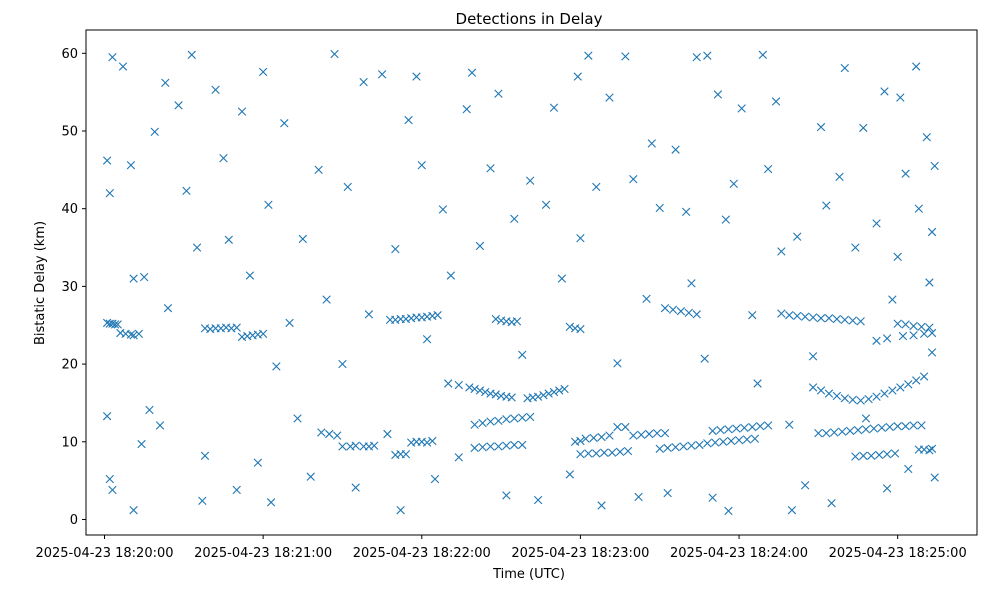 The width and height of the screenshot is (985, 590). What do you see at coordinates (528, 574) in the screenshot?
I see `x-axis-label: Time (UTC)` at bounding box center [528, 574].